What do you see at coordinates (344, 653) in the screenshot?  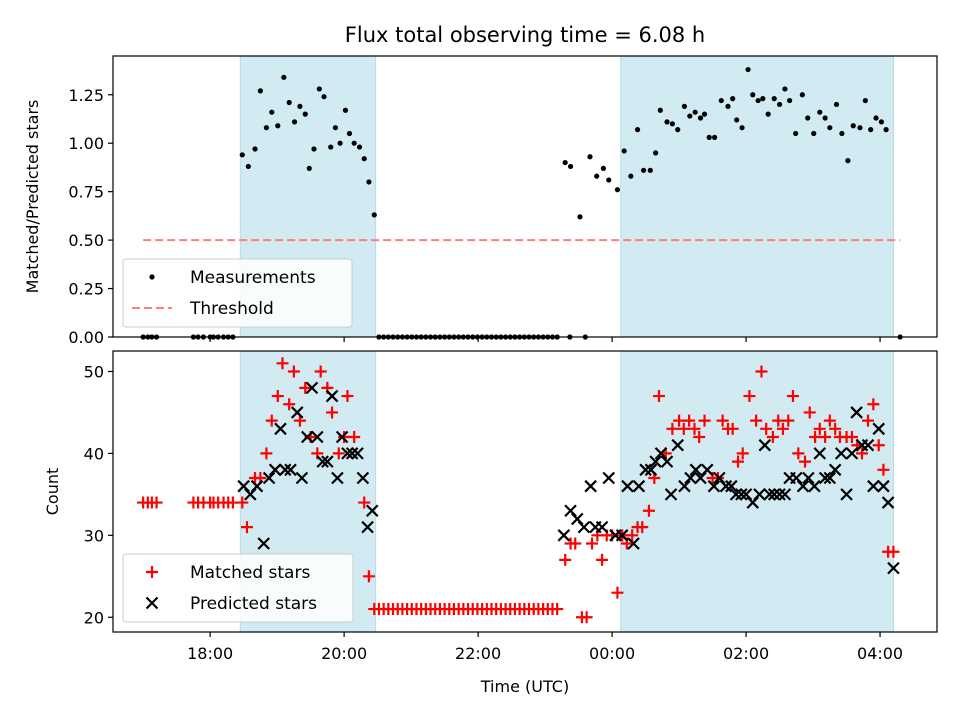 I see `x-tick-label: 20:00` at bounding box center [344, 653].